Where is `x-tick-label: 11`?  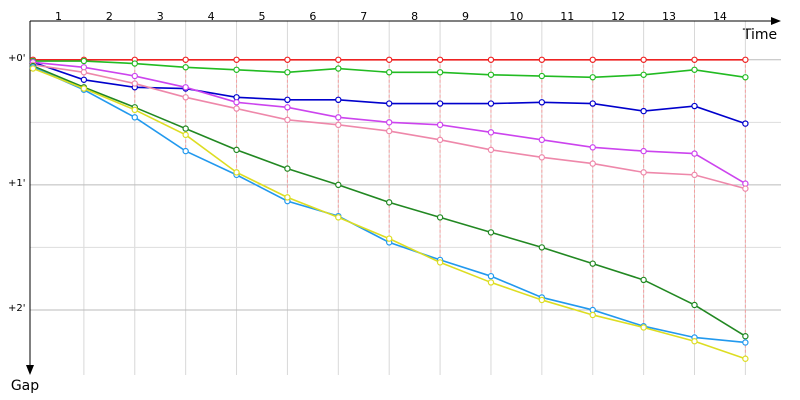 x-tick-label: 11 is located at coordinates (567, 16).